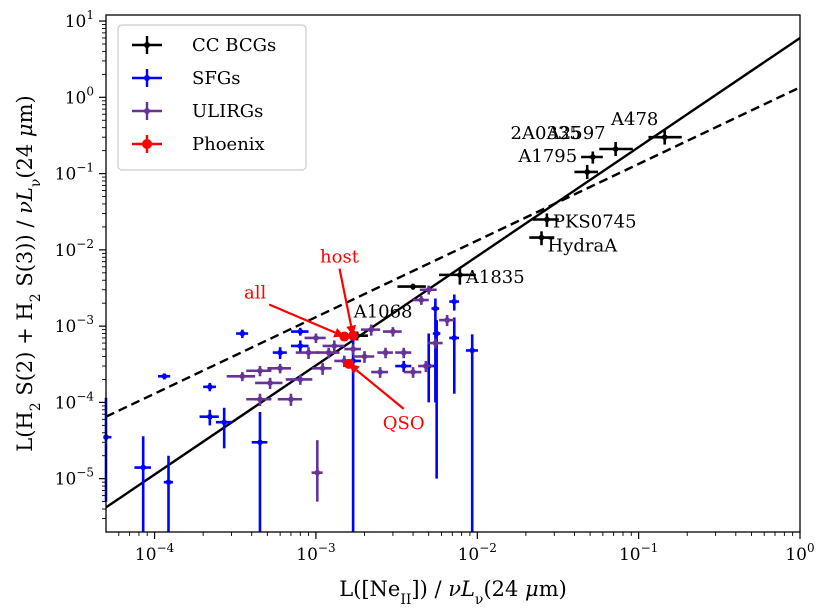  What do you see at coordinates (198, 144) in the screenshot?
I see `legend-entry-phoenix: Phoenix` at bounding box center [198, 144].